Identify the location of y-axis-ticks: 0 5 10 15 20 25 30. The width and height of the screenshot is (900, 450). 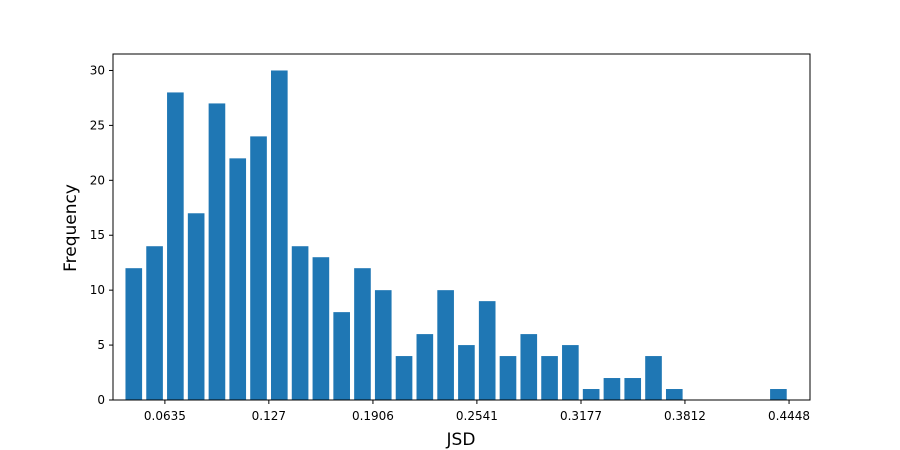
(101, 235).